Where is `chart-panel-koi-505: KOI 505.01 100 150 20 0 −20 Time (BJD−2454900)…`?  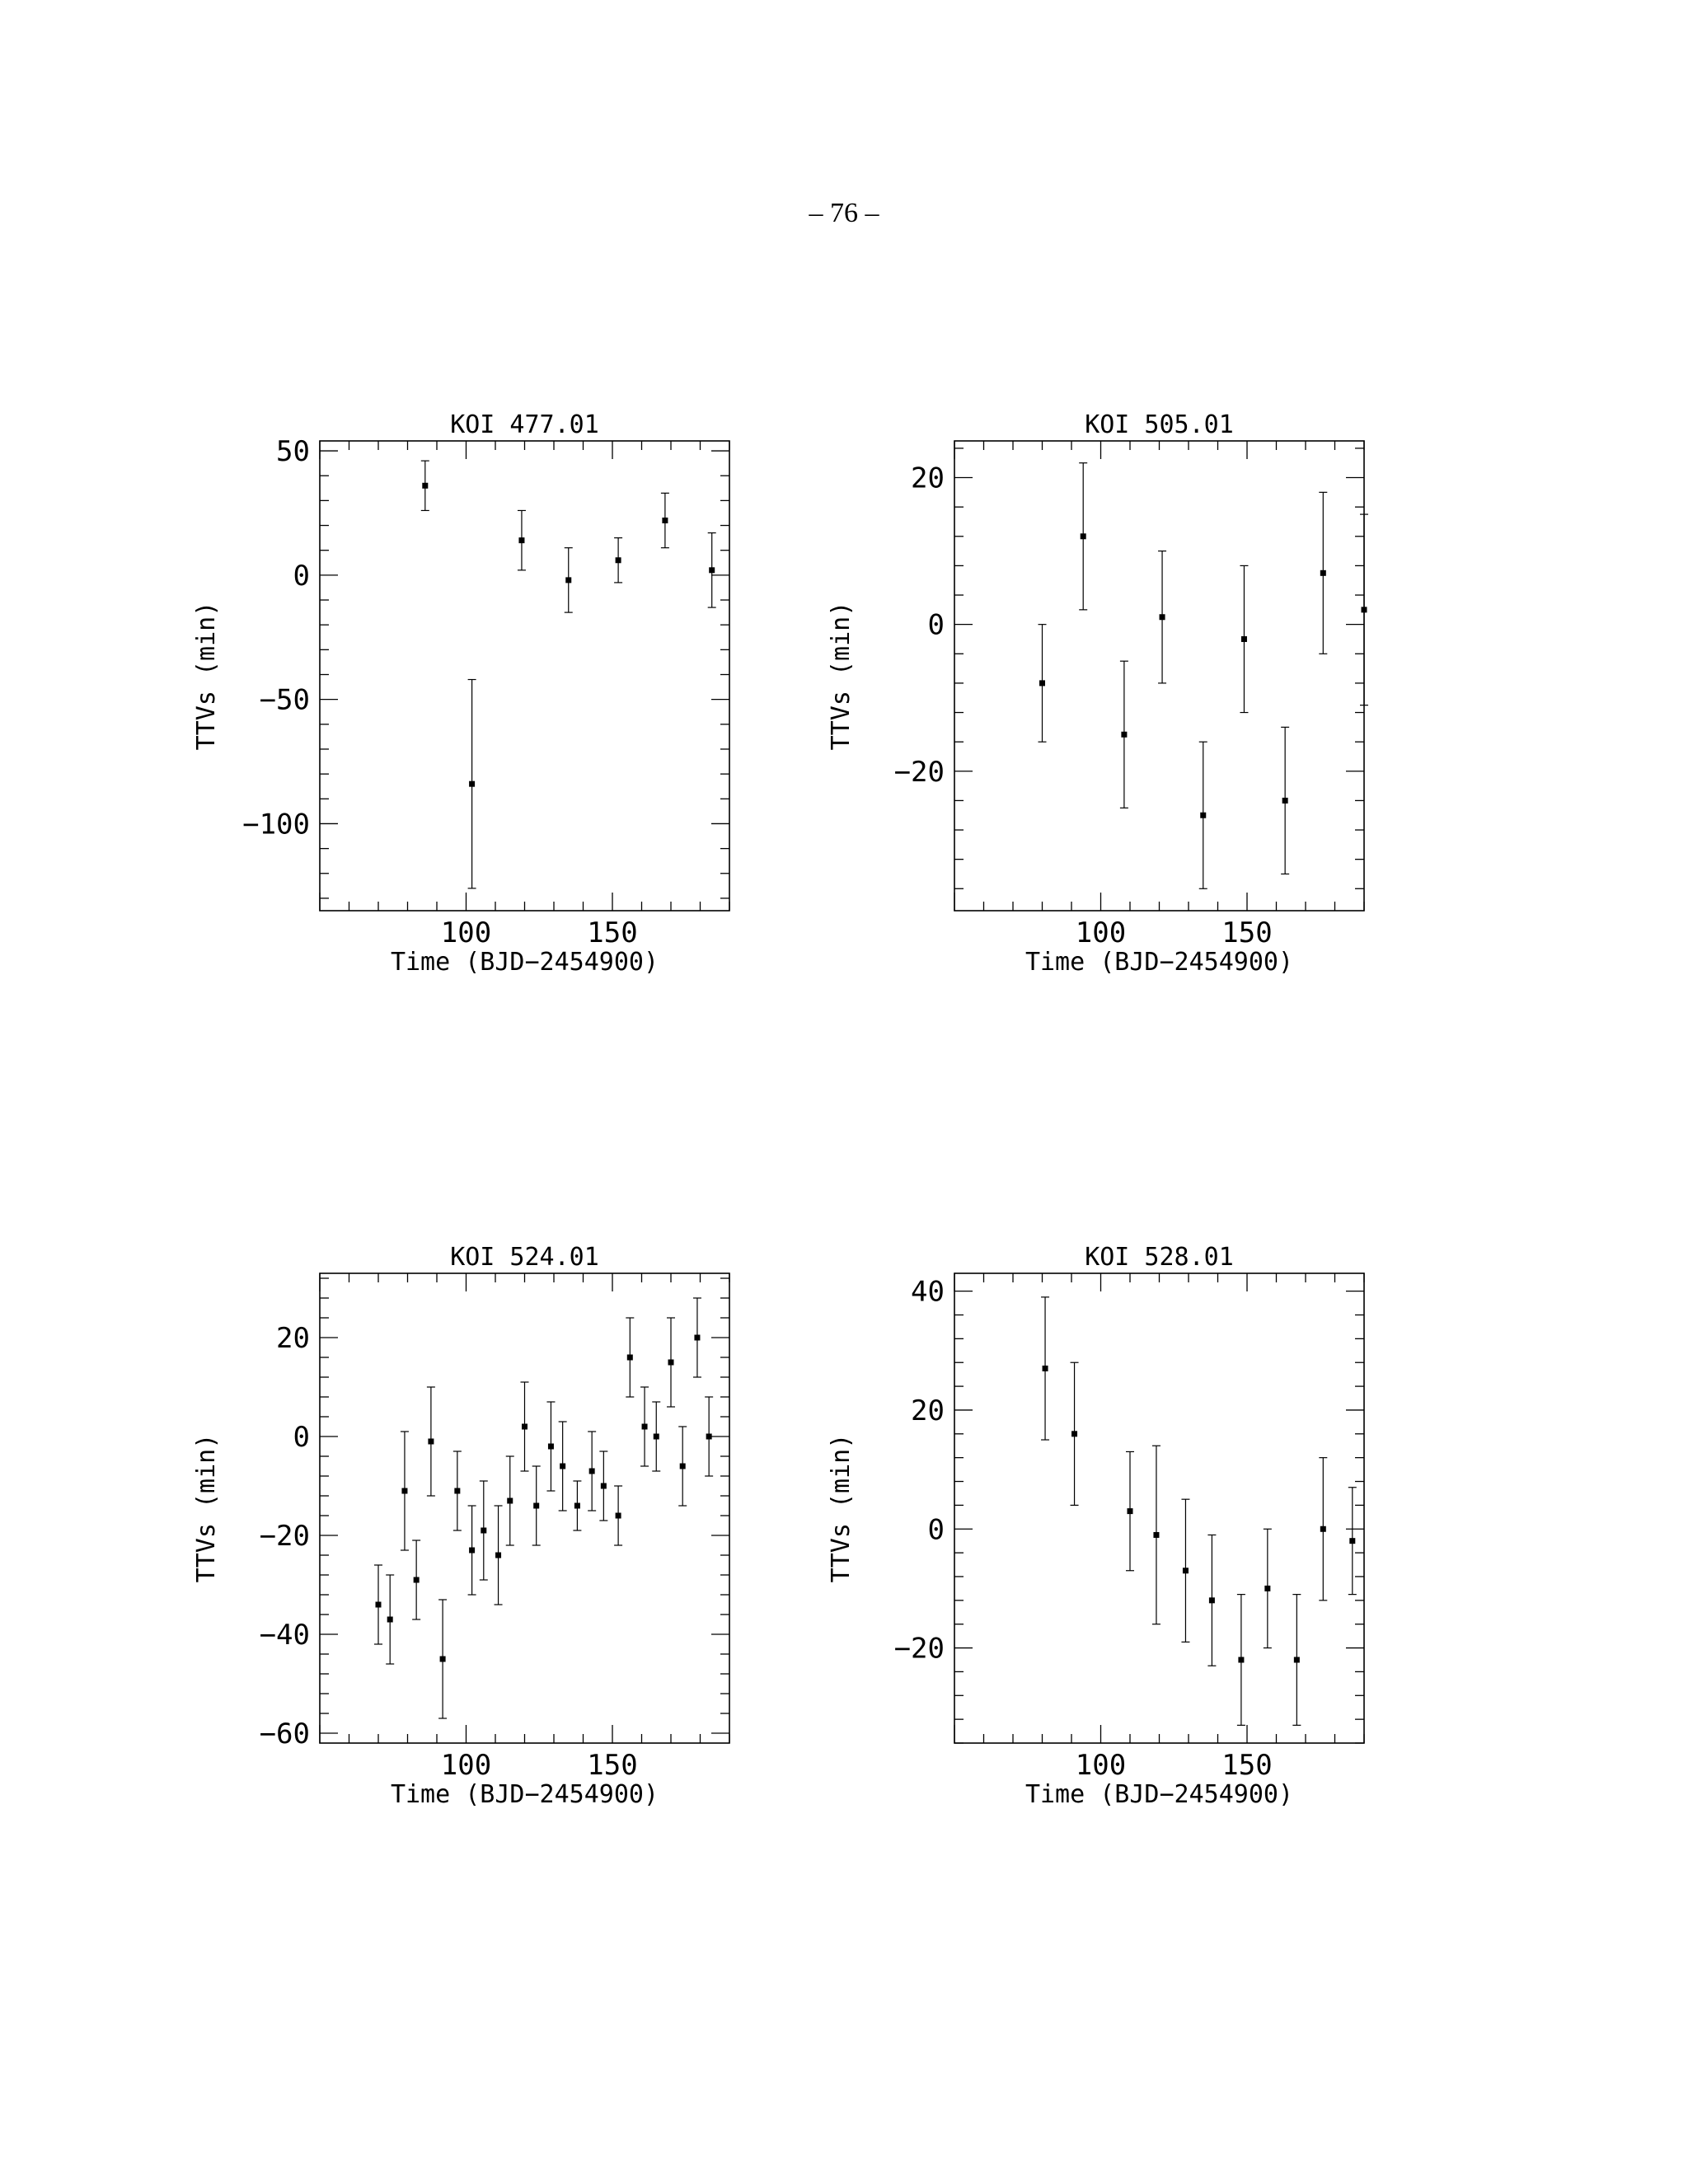
chart-panel-koi-505: KOI 505.01 100 150 20 0 −20 Time (BJD−2454900)… is located at coordinates (1195, 704).